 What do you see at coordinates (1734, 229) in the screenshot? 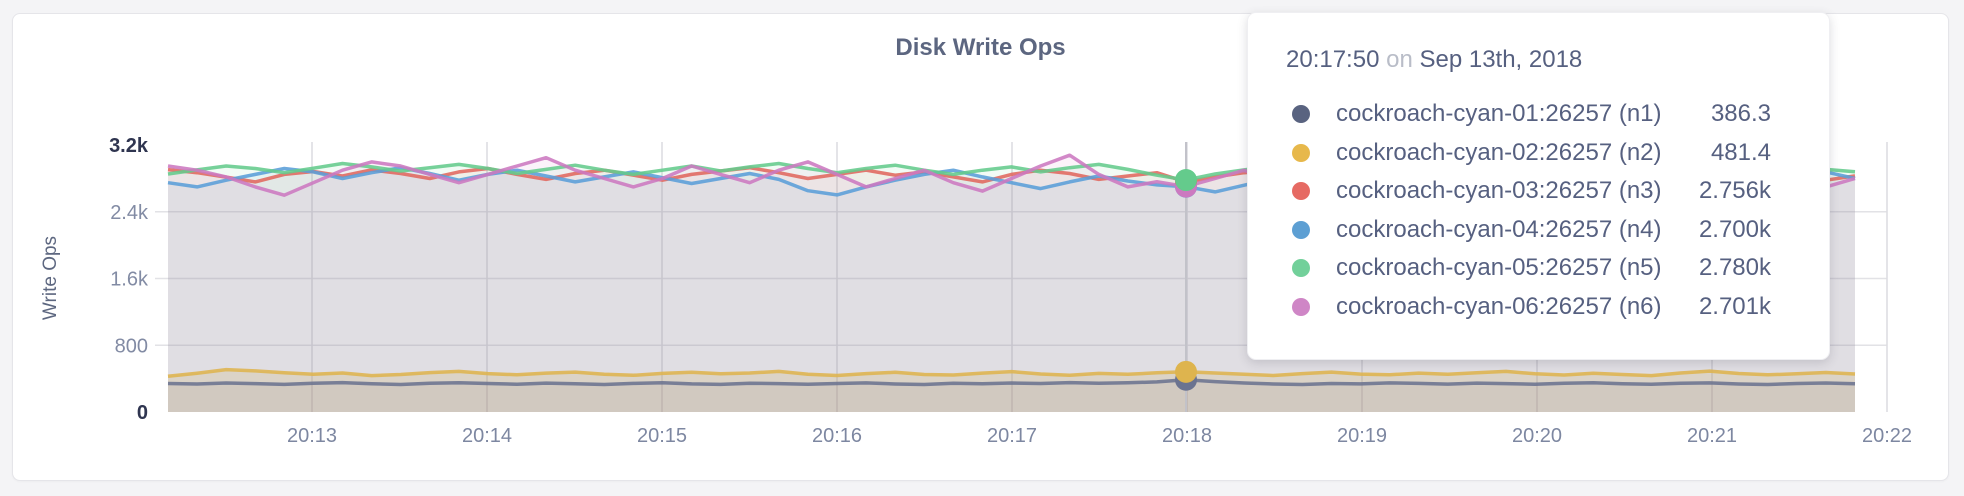
I see `tooltip-series-value: 2.700k` at bounding box center [1734, 229].